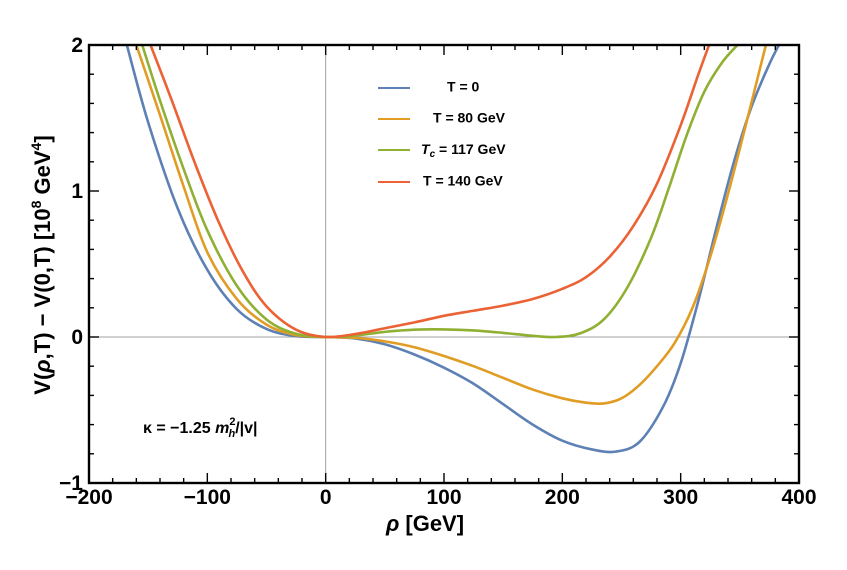 The width and height of the screenshot is (847, 570). I want to click on legend-label-t80: T = 80 GeV, so click(469, 118).